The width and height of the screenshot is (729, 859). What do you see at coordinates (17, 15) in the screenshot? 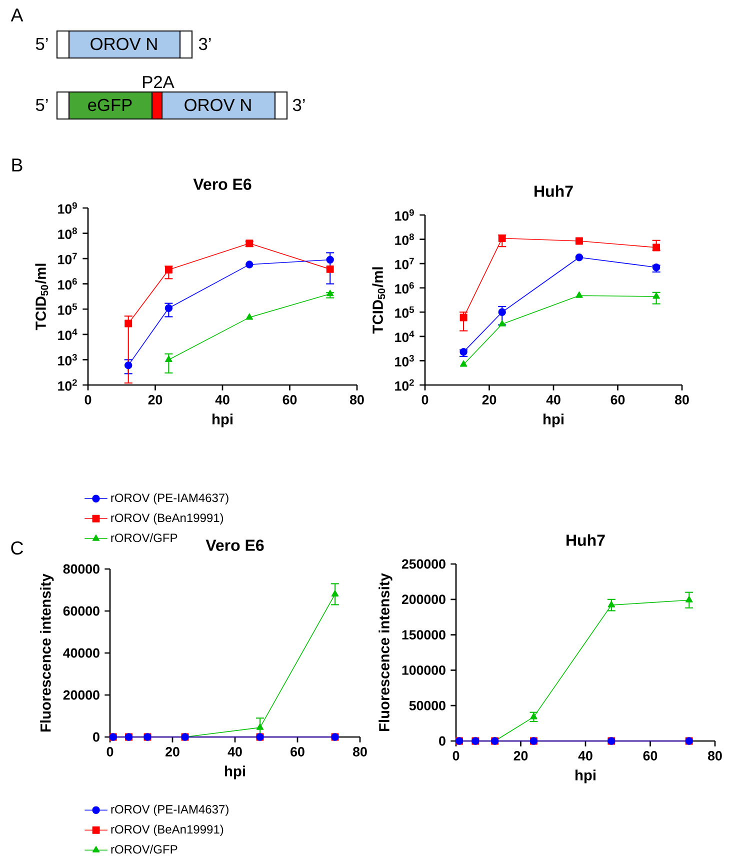
I see `text: A` at bounding box center [17, 15].